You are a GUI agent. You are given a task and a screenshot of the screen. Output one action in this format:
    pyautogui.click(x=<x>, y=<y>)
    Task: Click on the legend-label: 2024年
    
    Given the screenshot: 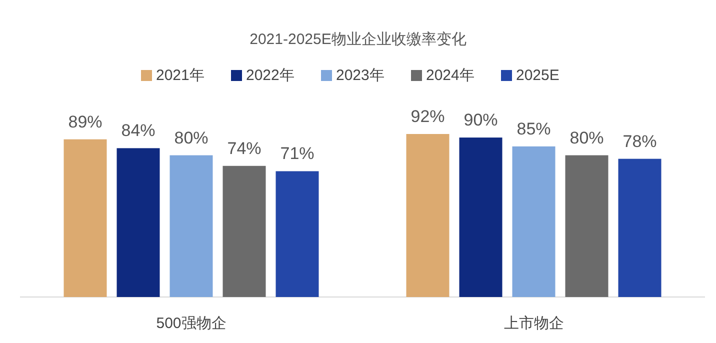 What is the action you would take?
    pyautogui.click(x=450, y=75)
    